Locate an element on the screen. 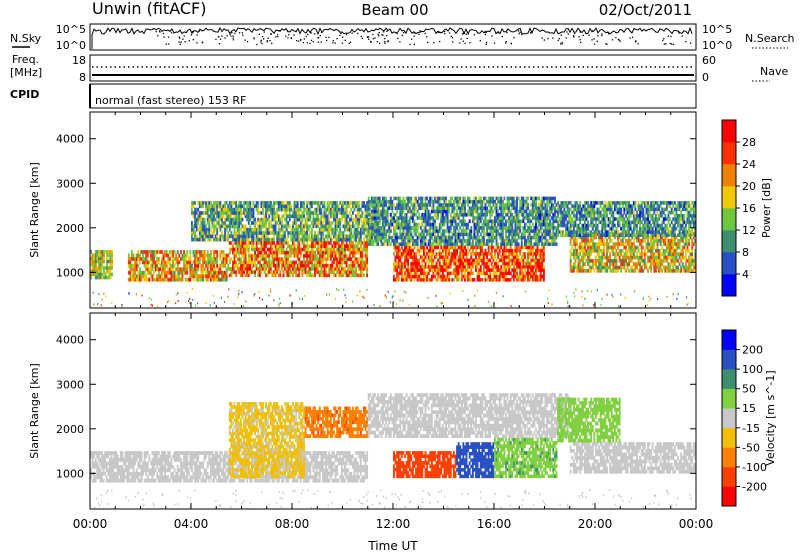 Image resolution: width=800 pixels, height=554 pixels. nsky-data is located at coordinates (392, 37).